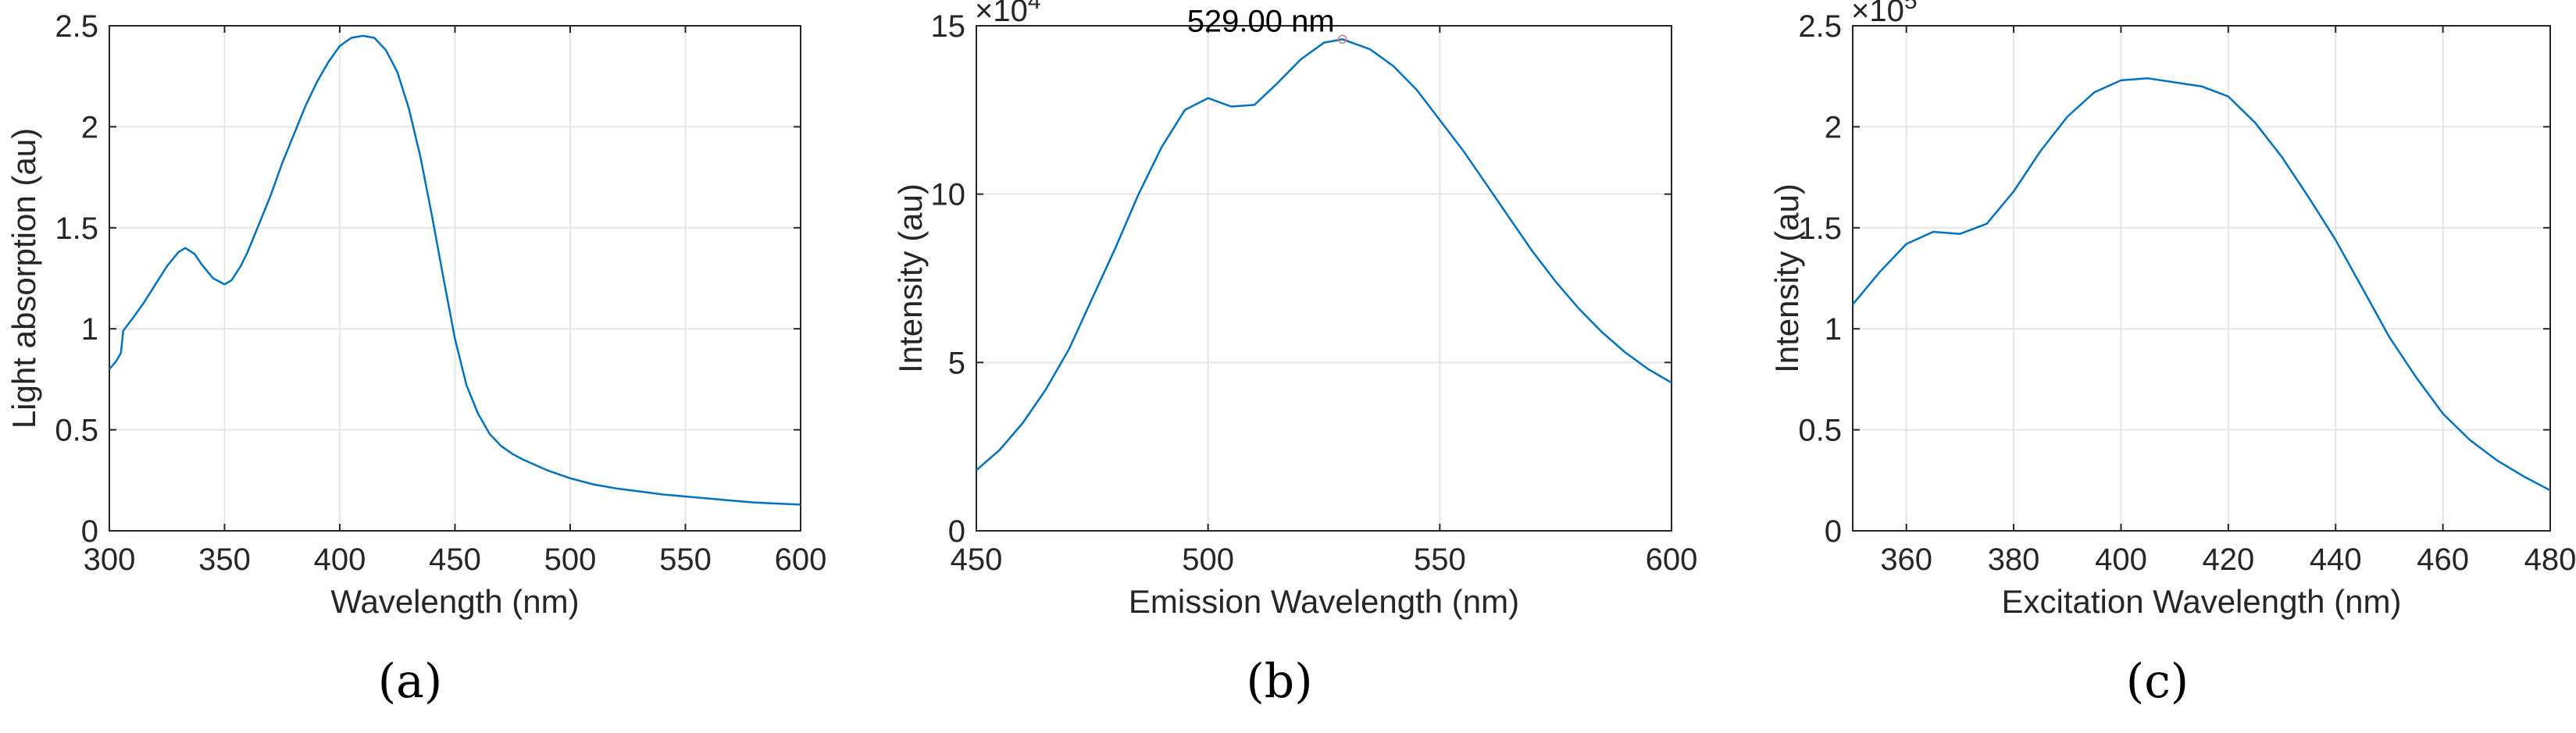 The image size is (2576, 733). What do you see at coordinates (2157, 681) in the screenshot?
I see `panel-label-c: (c)` at bounding box center [2157, 681].